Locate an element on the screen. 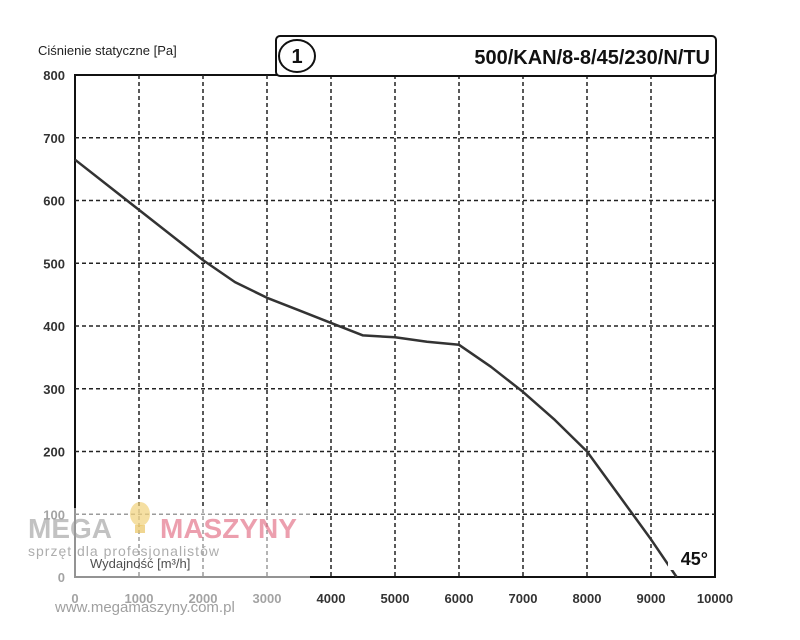 The height and width of the screenshot is (640, 800). x-tick-8000: 8000 is located at coordinates (587, 598).